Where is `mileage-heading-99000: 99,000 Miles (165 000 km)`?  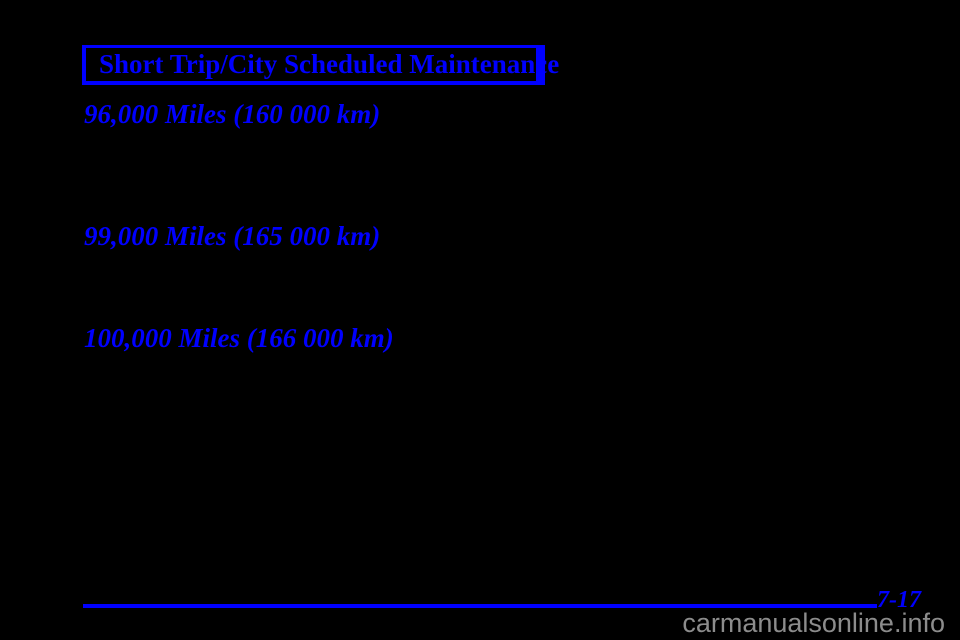
mileage-heading-99000: 99,000 Miles (165 000 km) is located at coordinates (232, 236).